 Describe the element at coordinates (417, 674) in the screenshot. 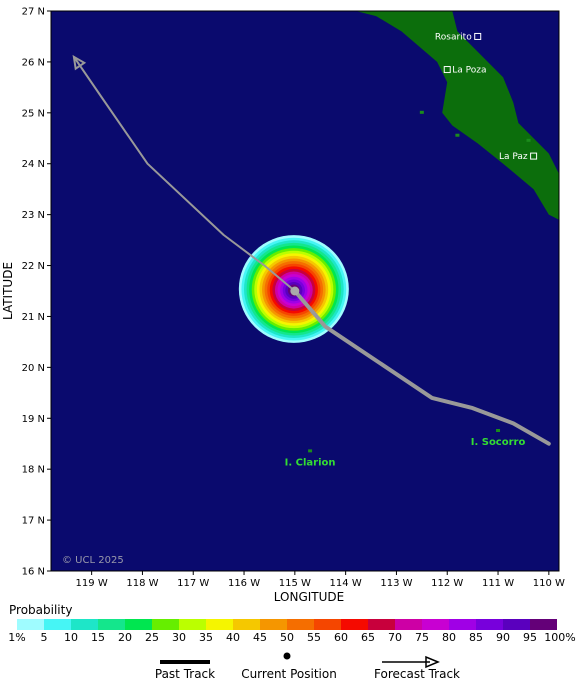

I see `legend-forecast-track-label: Forecast Track` at that location.